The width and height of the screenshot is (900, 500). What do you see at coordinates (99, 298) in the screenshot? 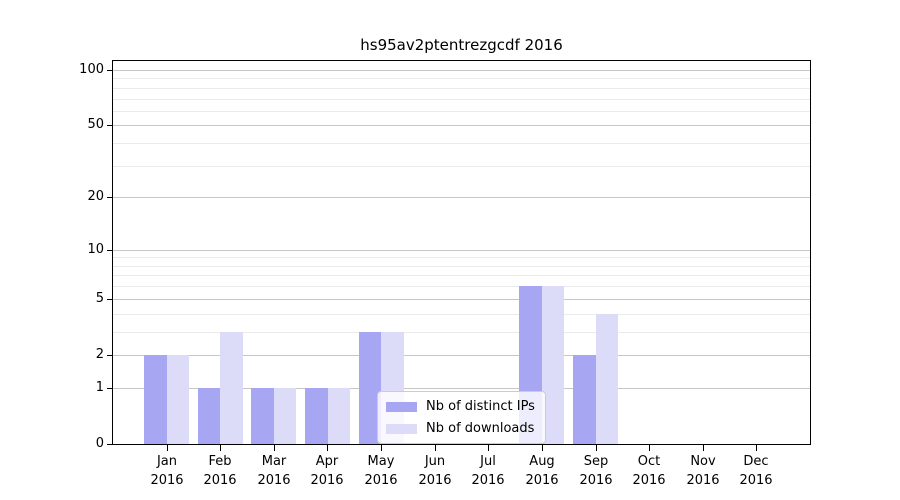
I see `y-axis-label: 5` at bounding box center [99, 298].